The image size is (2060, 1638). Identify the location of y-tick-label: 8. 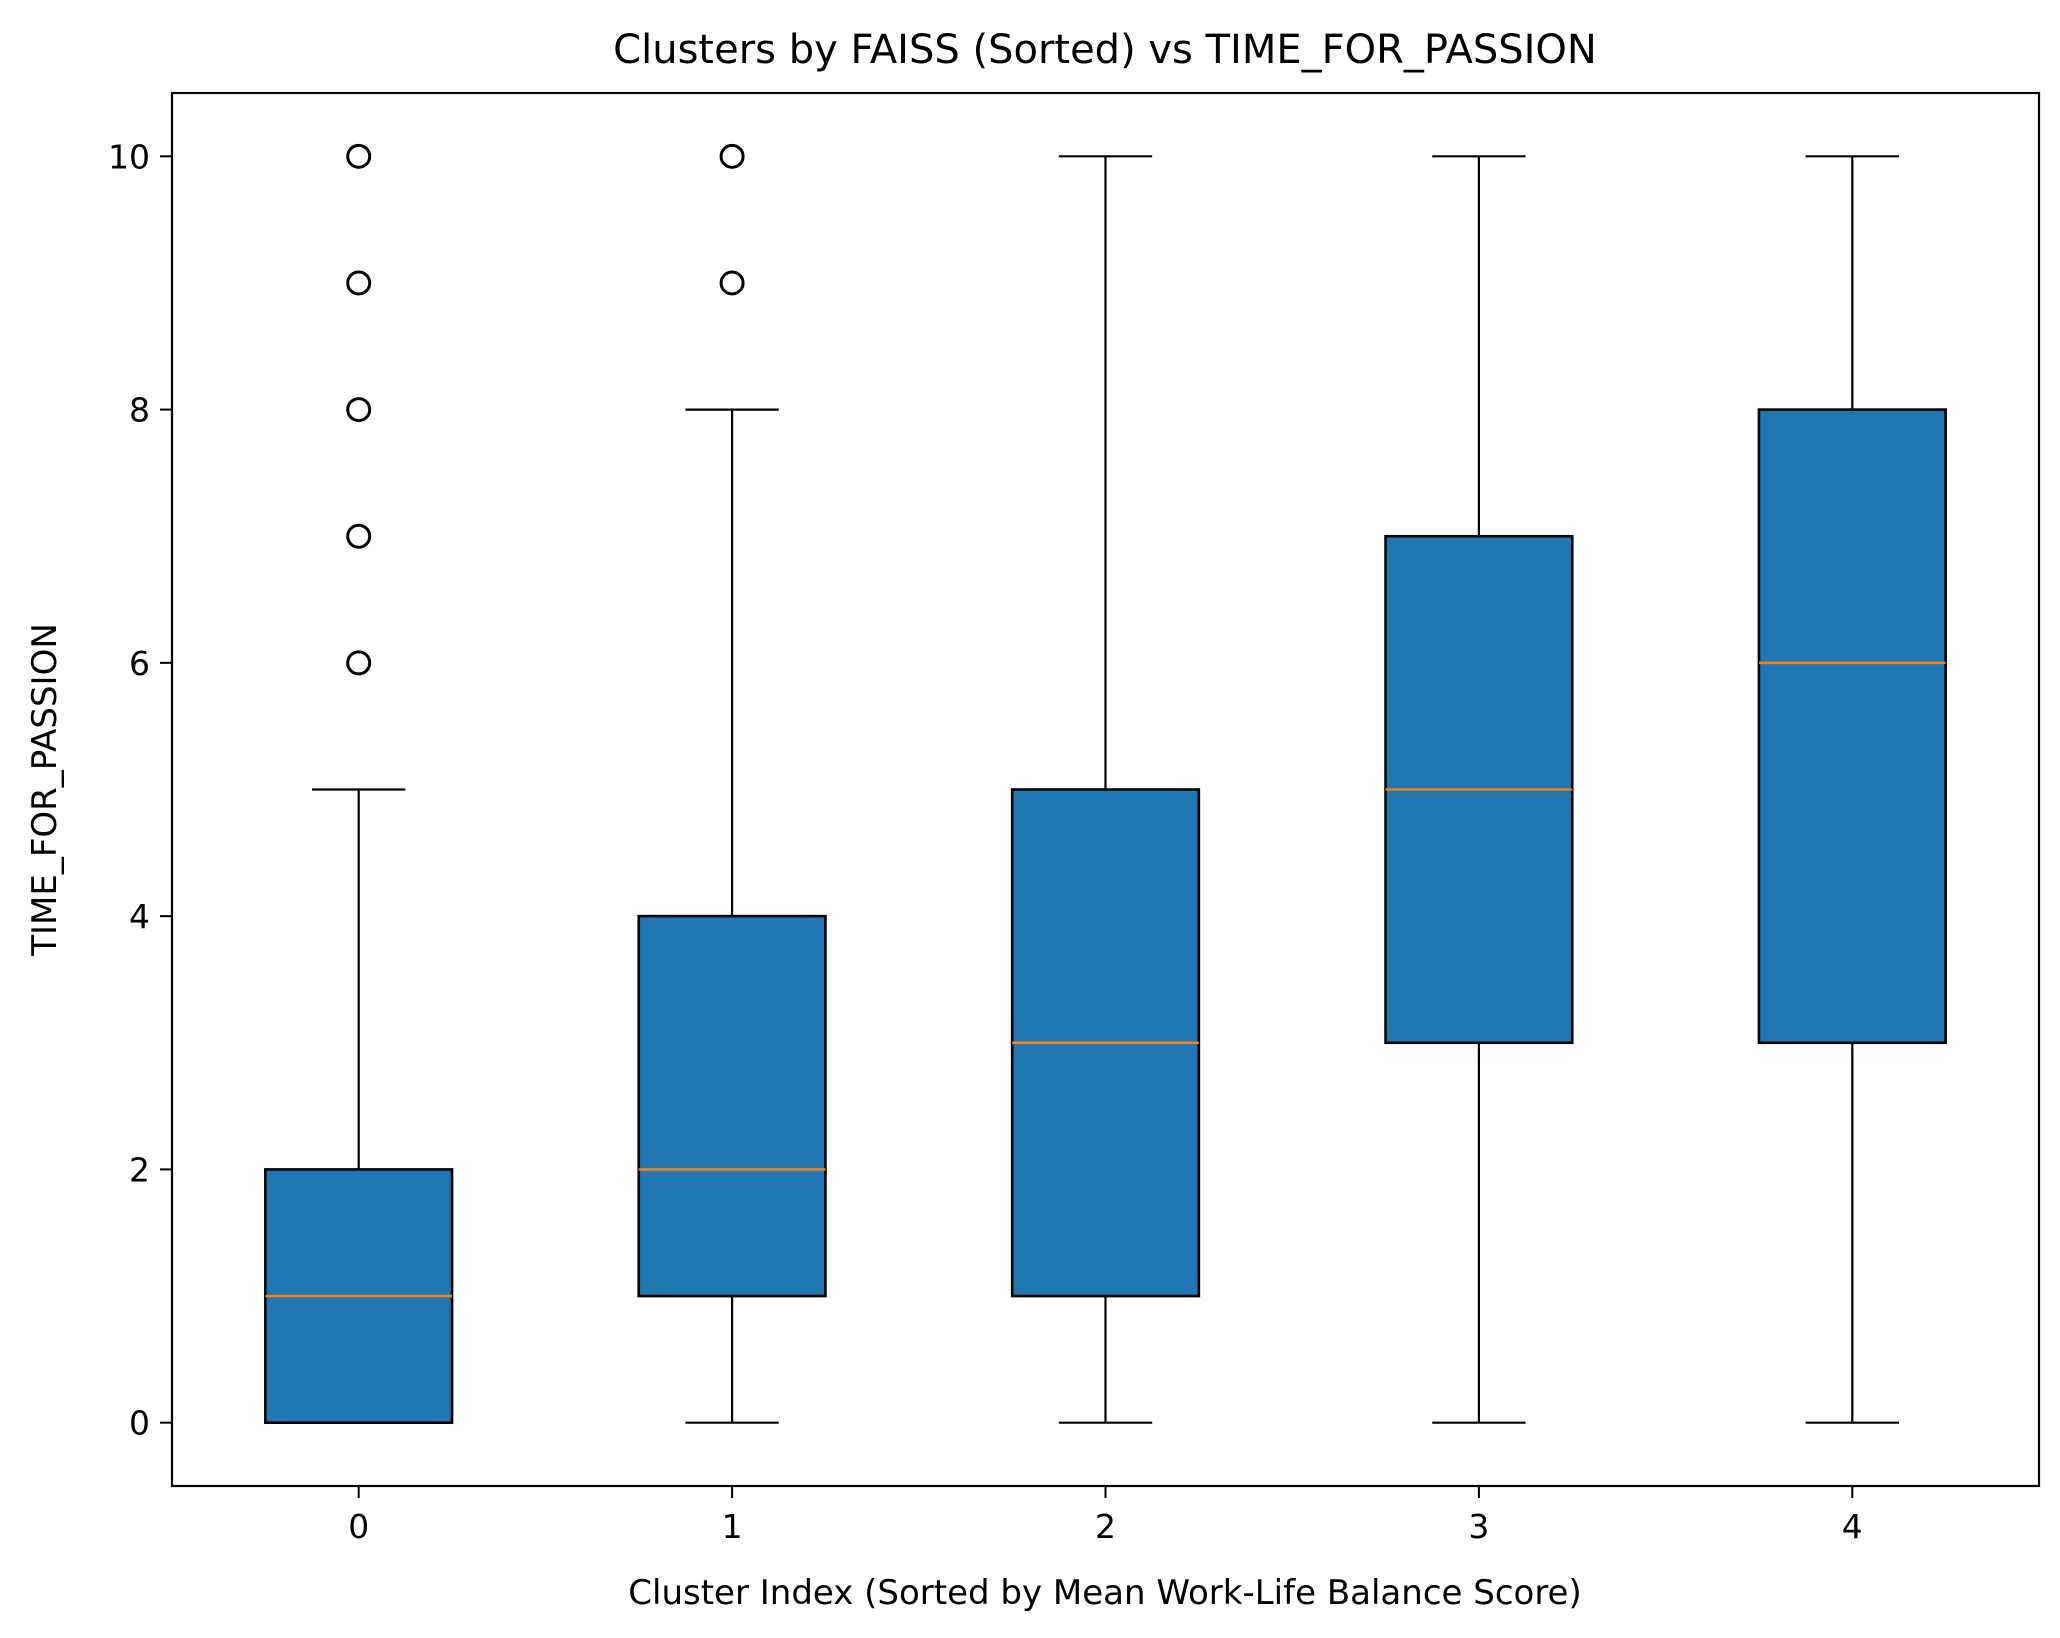
(139, 410).